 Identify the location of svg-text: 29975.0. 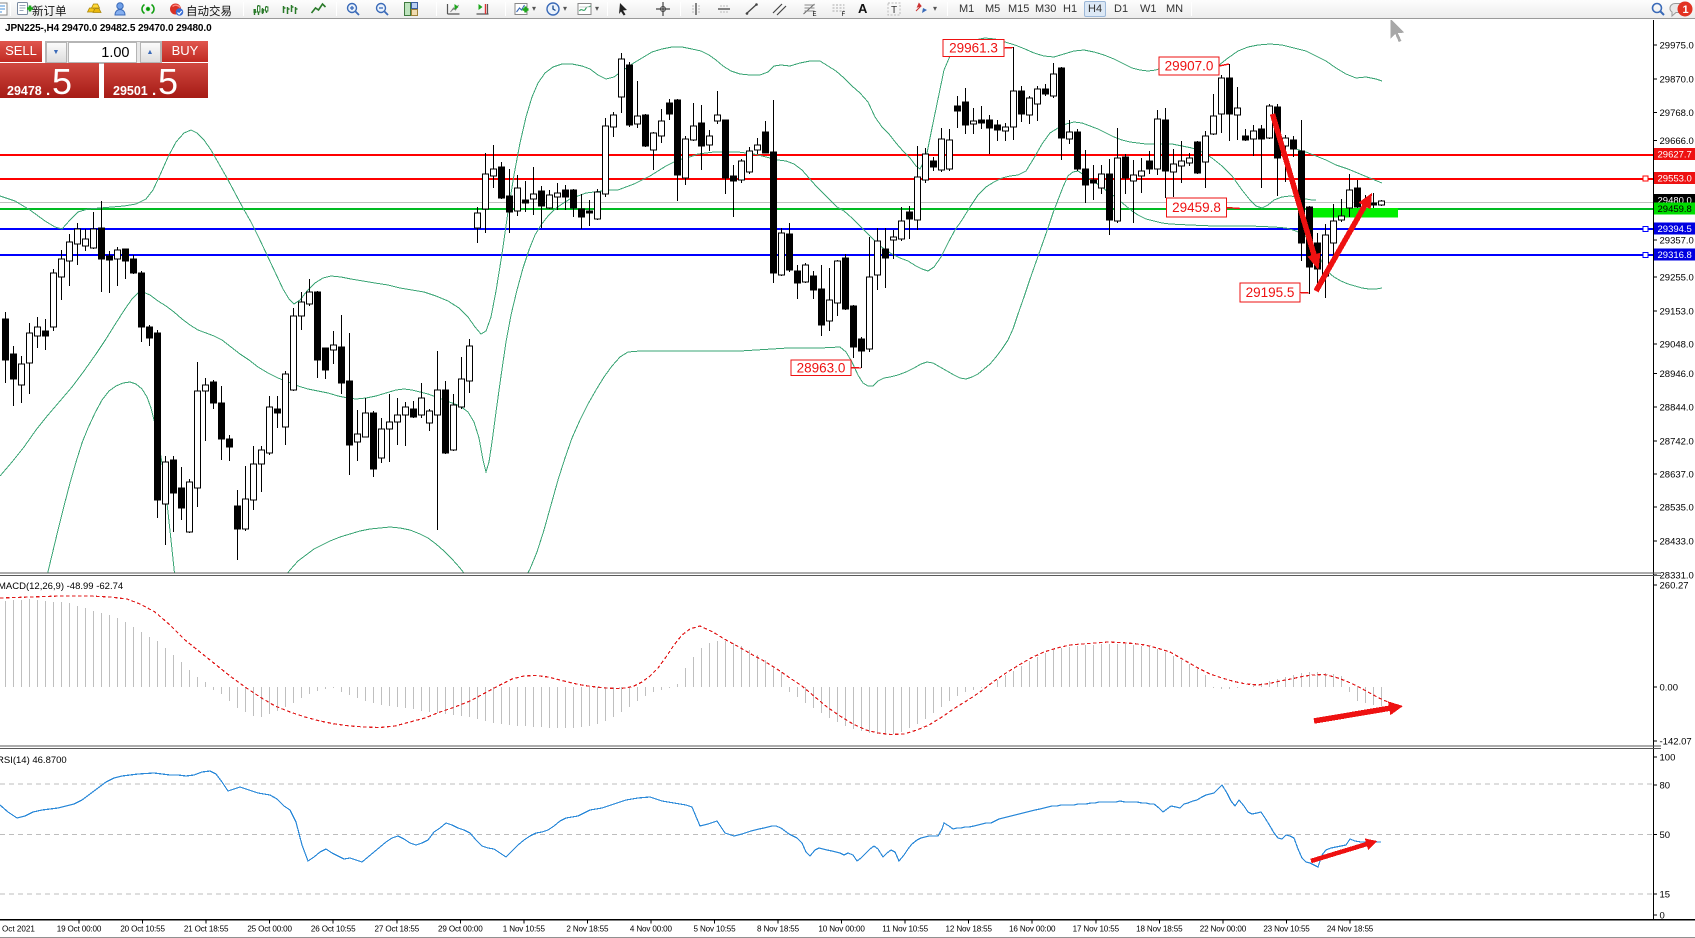
(1677, 46).